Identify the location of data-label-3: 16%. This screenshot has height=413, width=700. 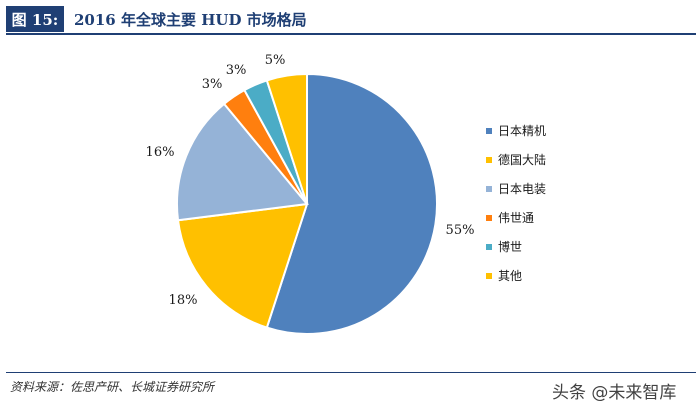
(160, 152).